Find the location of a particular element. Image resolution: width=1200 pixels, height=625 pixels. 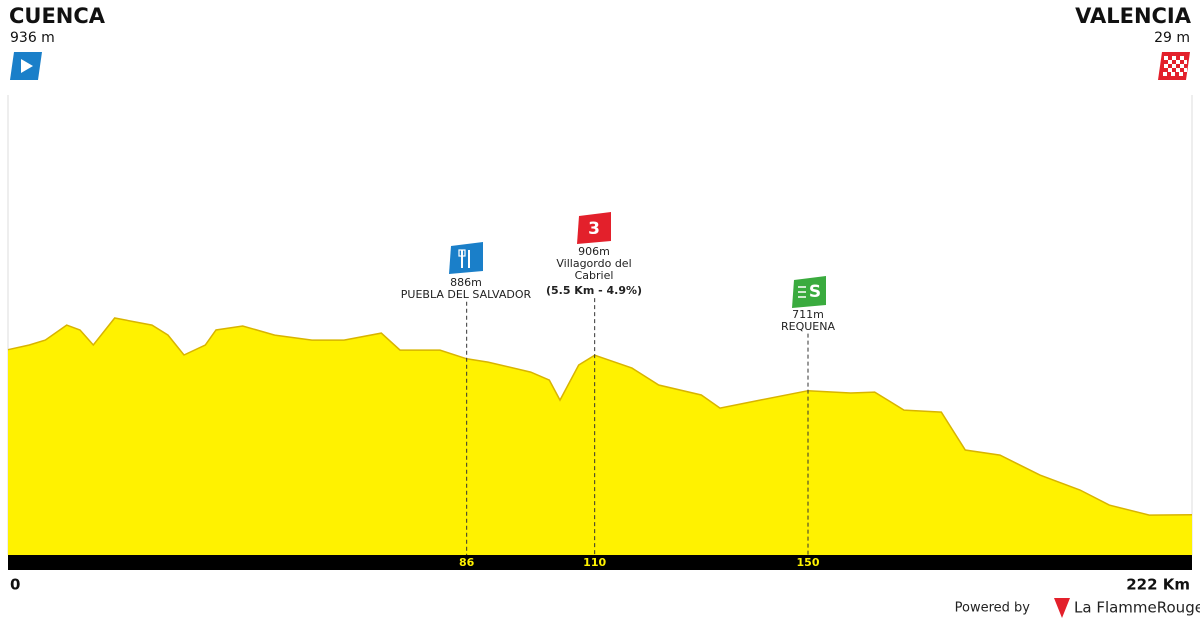

km-bar is located at coordinates (600, 562).